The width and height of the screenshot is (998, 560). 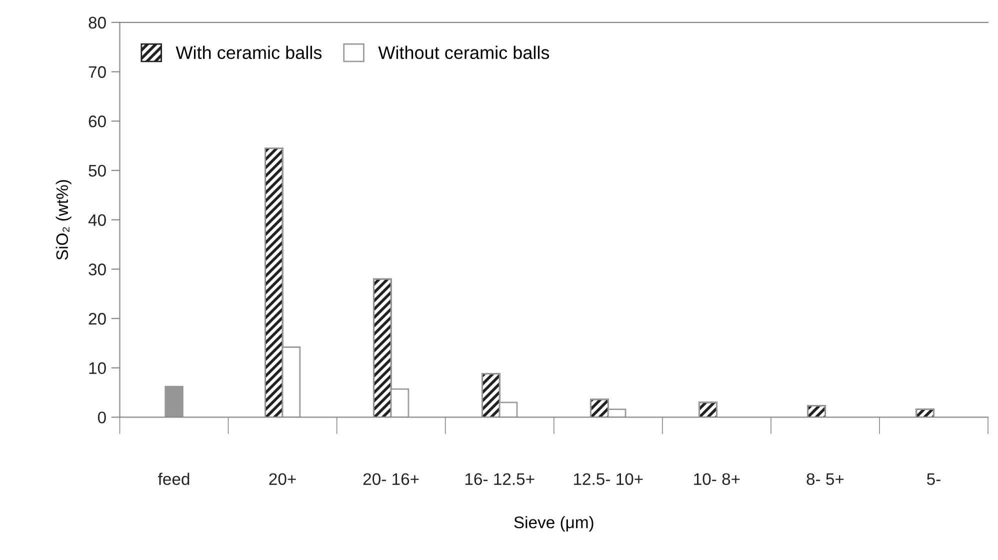 What do you see at coordinates (391, 479) in the screenshot?
I see `x-tick-label: 20- 16+` at bounding box center [391, 479].